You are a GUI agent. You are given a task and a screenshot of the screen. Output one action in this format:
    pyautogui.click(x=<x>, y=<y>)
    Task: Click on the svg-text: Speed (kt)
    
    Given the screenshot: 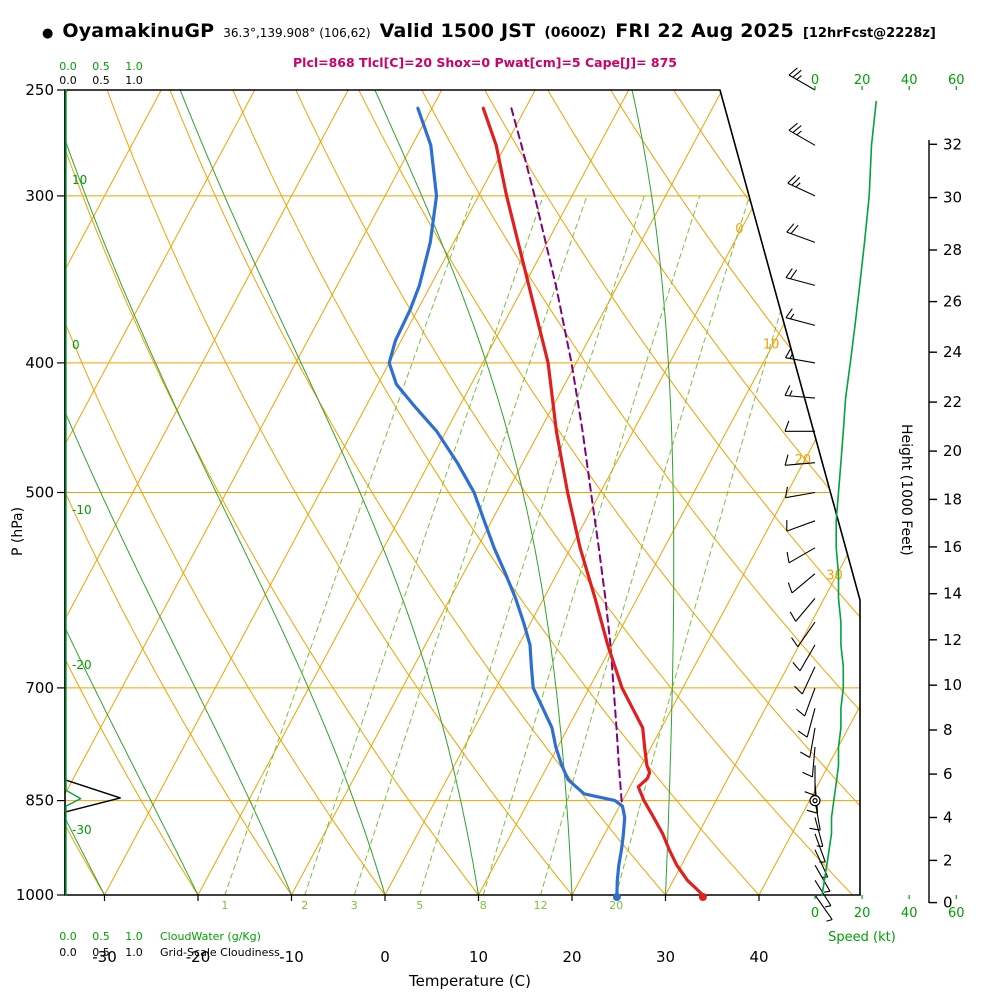 What is the action you would take?
    pyautogui.click(x=862, y=937)
    